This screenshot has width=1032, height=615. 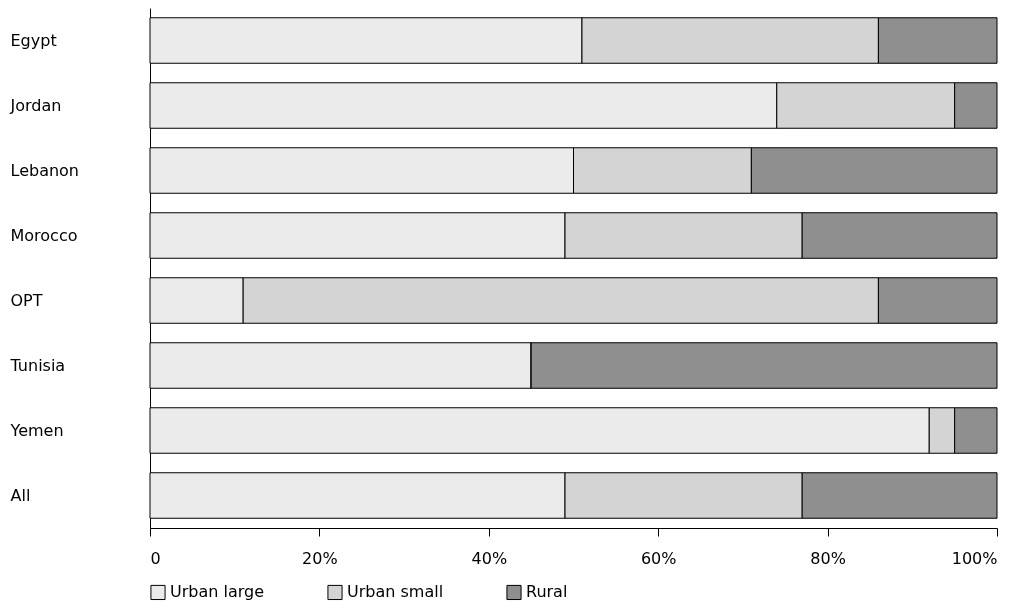 What do you see at coordinates (36, 430) in the screenshot?
I see `y-tick-label: Yemen` at bounding box center [36, 430].